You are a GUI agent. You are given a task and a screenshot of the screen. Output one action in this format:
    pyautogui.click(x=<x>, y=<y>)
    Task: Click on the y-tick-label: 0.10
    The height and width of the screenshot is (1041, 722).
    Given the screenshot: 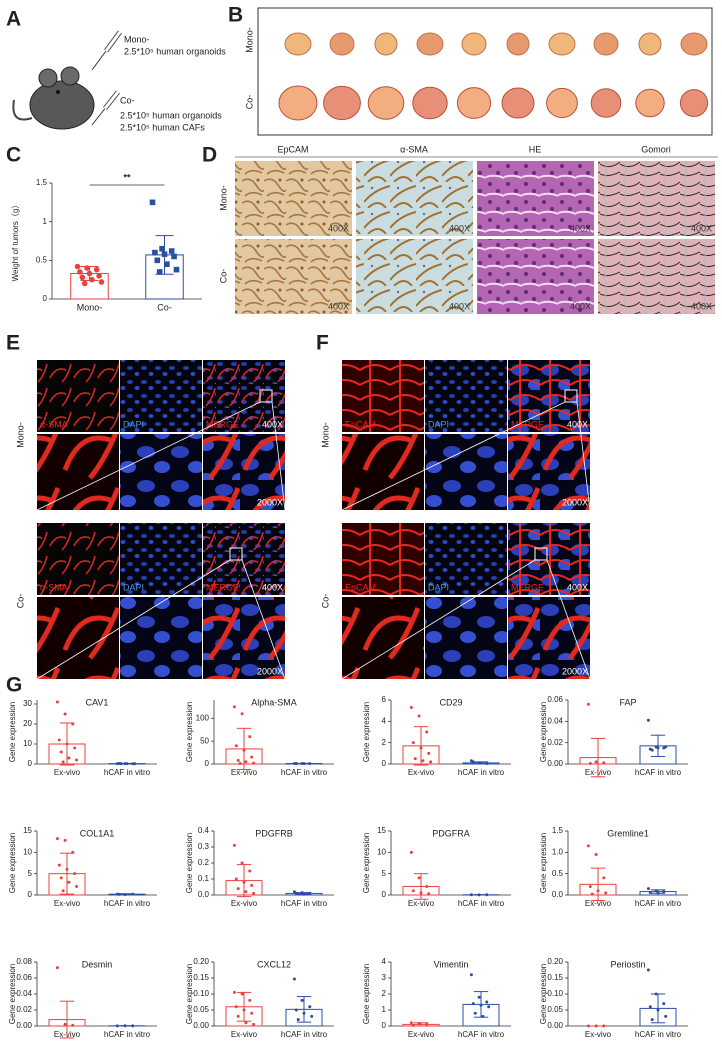 What is the action you would take?
    pyautogui.click(x=555, y=993)
    